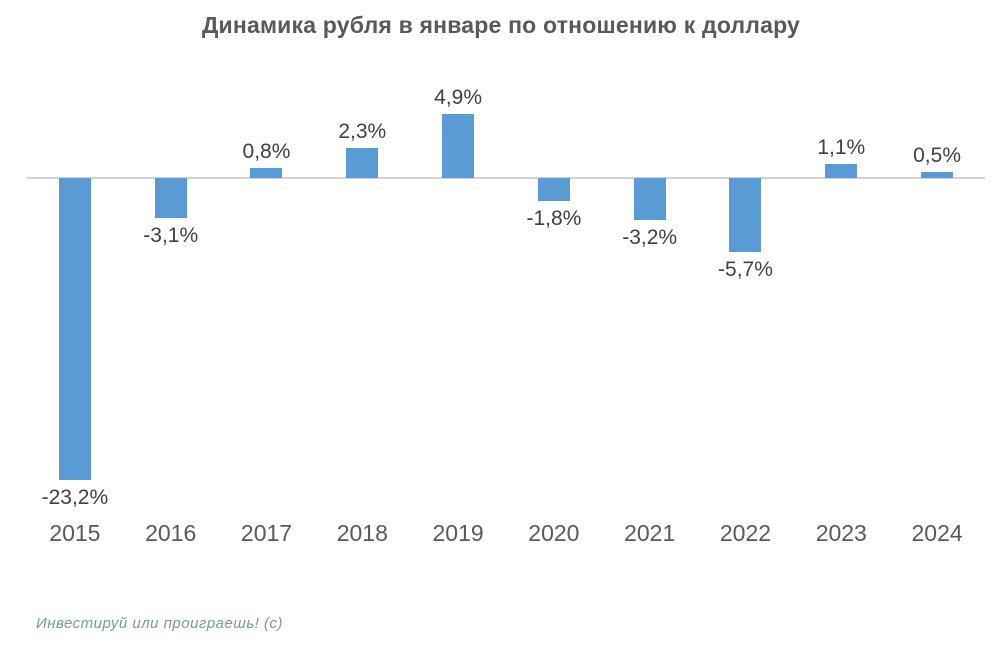 This screenshot has width=1002, height=655. I want to click on bar-column-2022: -5,7%, so click(746, 289).